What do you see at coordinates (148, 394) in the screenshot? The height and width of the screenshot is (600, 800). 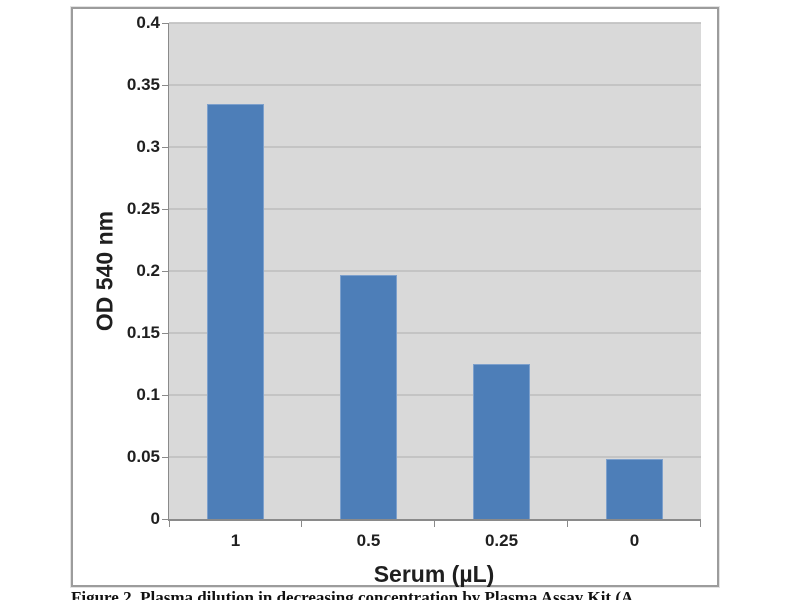 I see `y-tick-label: 0.1` at bounding box center [148, 394].